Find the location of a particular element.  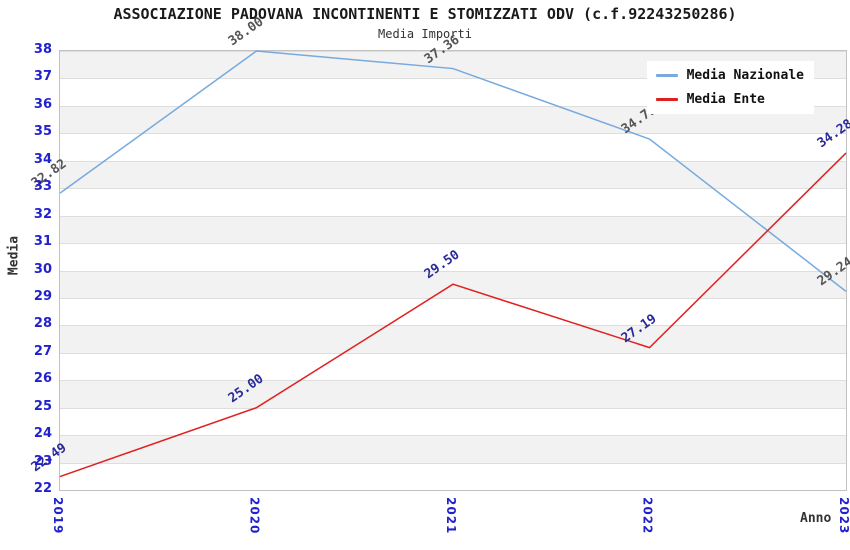

legend-label: Media Nazionale is located at coordinates (745, 75).